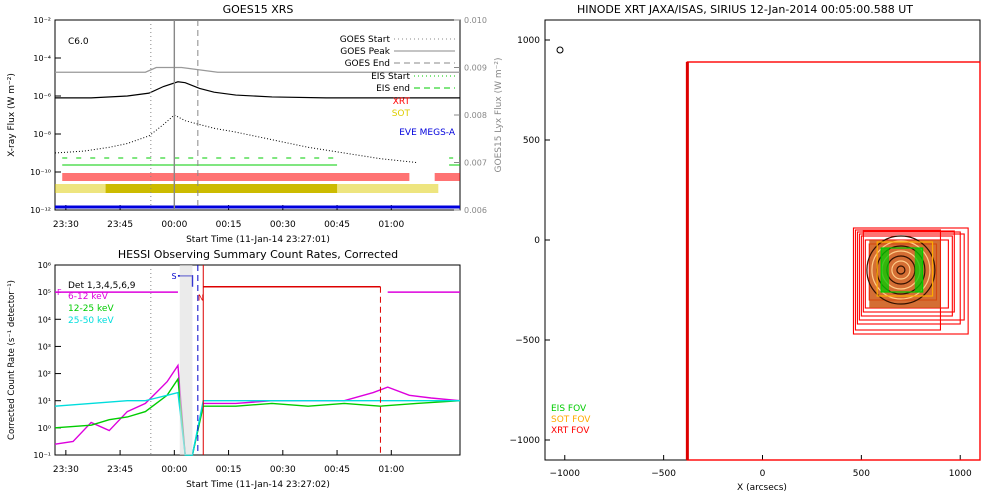  Describe the element at coordinates (283, 470) in the screenshot. I see `hessi-xtick-label: 00:30` at that location.